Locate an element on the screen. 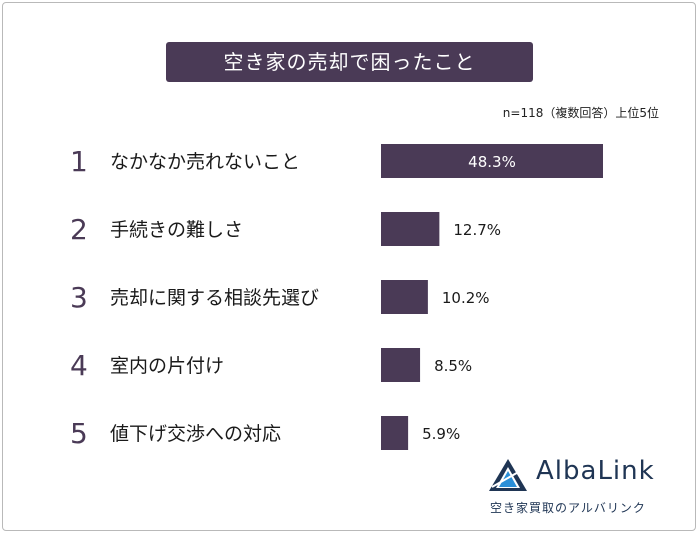 This screenshot has width=700, height=535. category-label: なかなか売れないこと is located at coordinates (205, 162).